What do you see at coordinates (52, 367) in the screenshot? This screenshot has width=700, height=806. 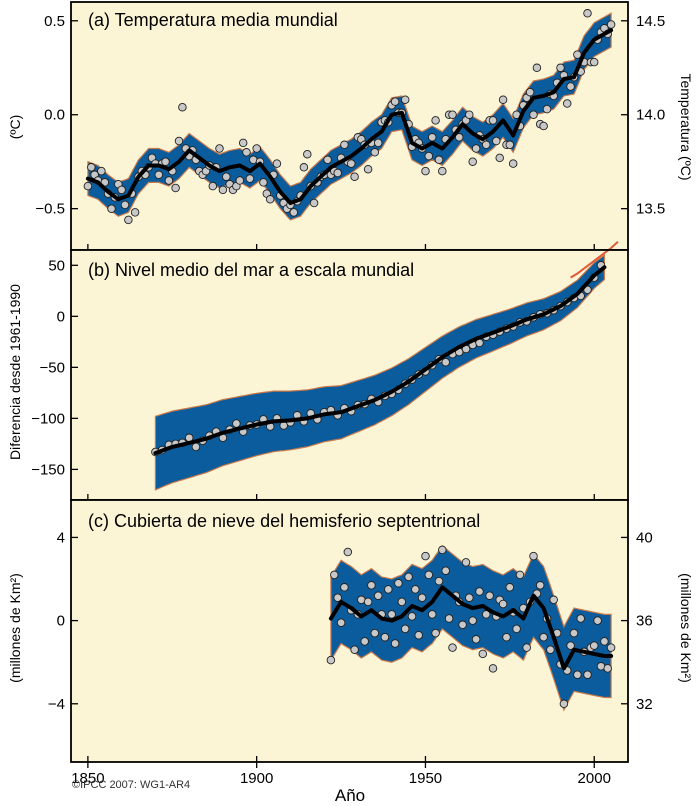 I see `panel-b-ytick-label: −50` at bounding box center [52, 367].